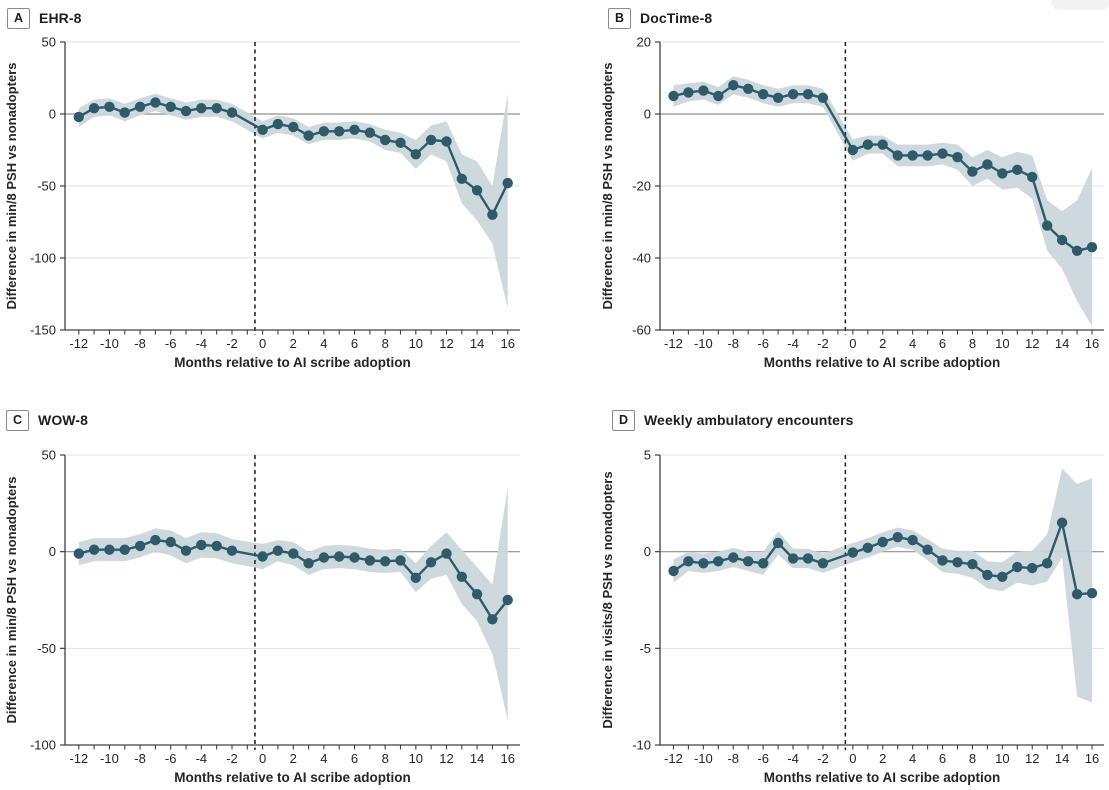 The height and width of the screenshot is (790, 1109). I want to click on y-tick-label: 20, so click(644, 42).